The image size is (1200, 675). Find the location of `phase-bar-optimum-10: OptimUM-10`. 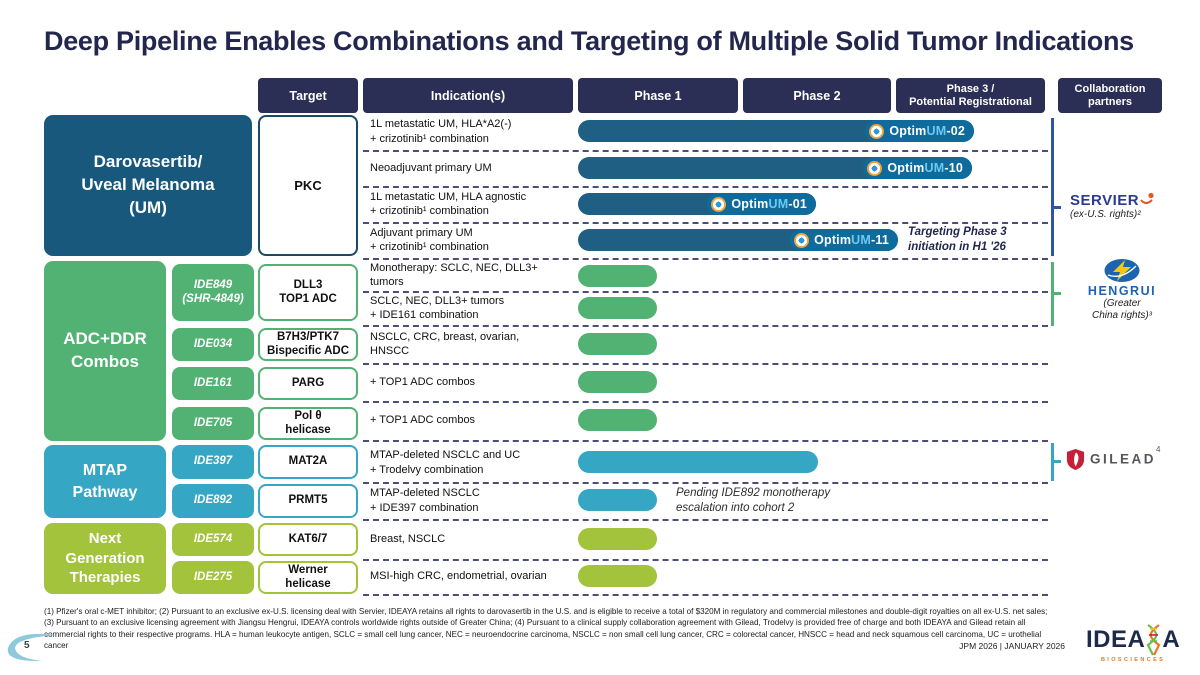

phase-bar-optimum-10: OptimUM-10 is located at coordinates (775, 168).